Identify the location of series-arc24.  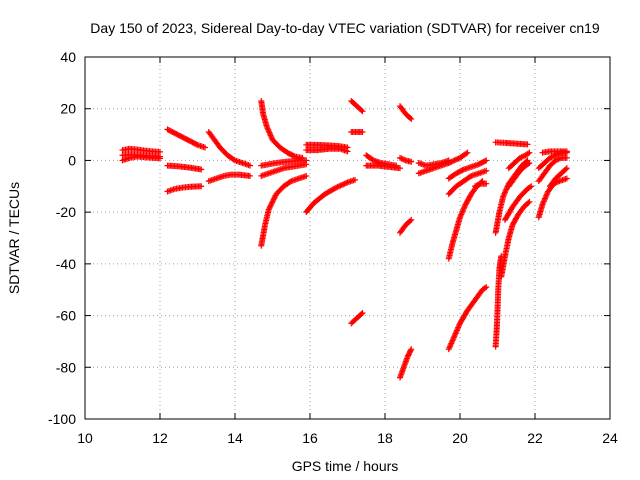
(406, 363).